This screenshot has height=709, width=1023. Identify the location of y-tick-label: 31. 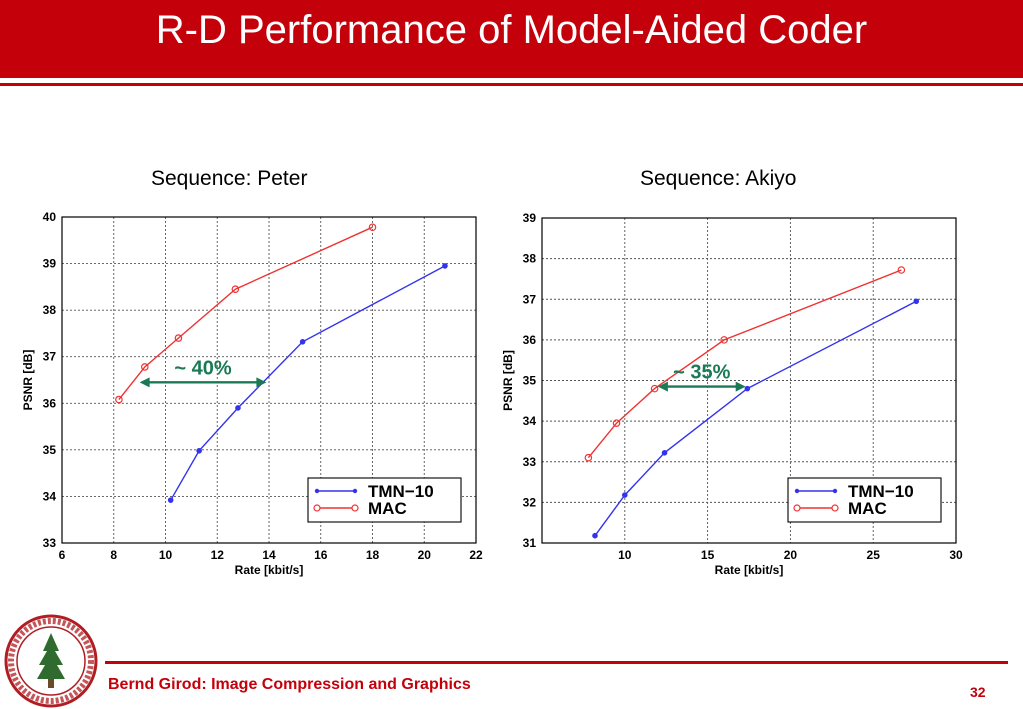
(530, 543).